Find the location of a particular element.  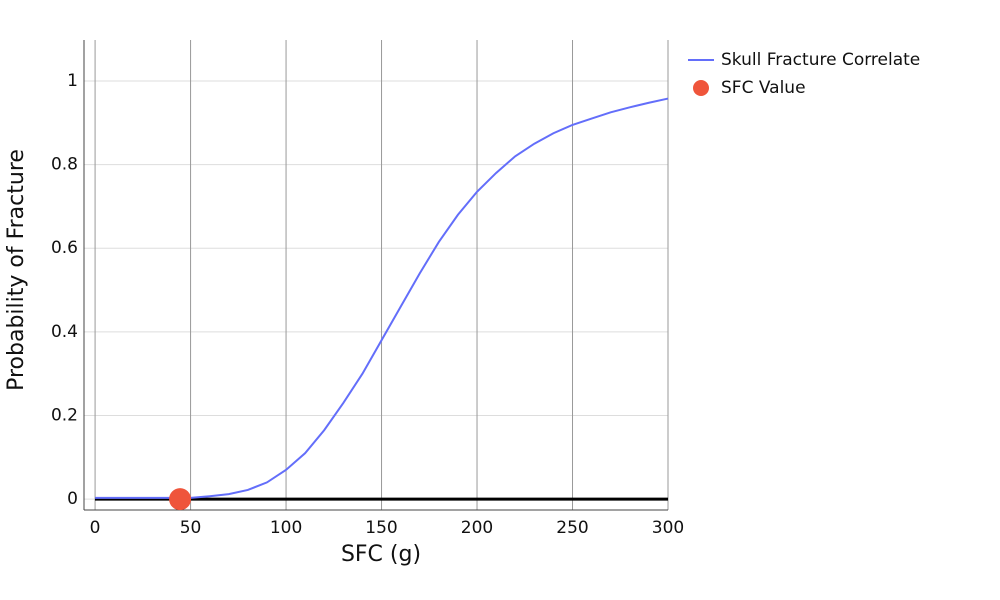

legend-swatch is located at coordinates (701, 88).